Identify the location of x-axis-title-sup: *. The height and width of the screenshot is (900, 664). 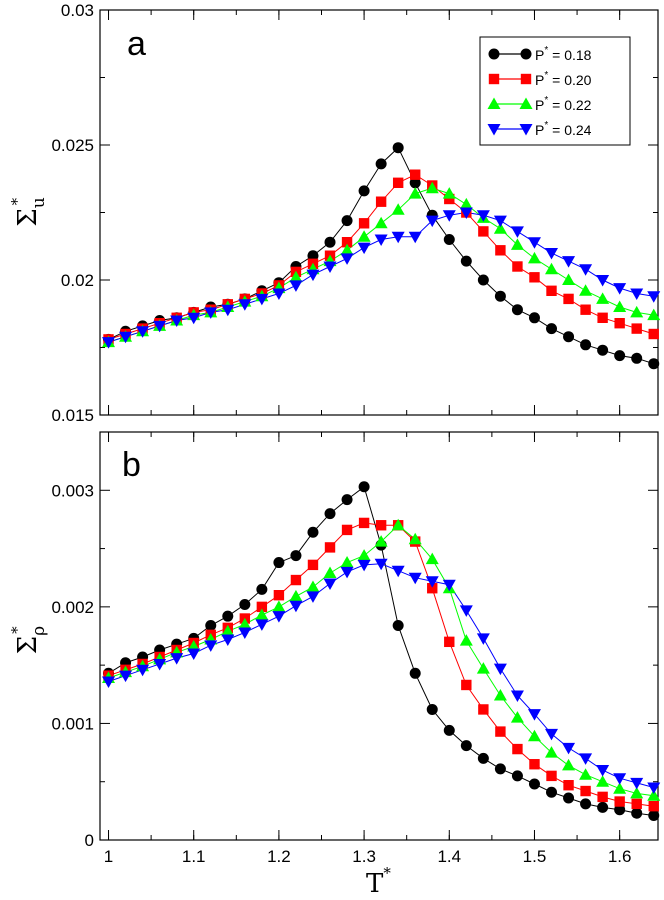
(387, 873).